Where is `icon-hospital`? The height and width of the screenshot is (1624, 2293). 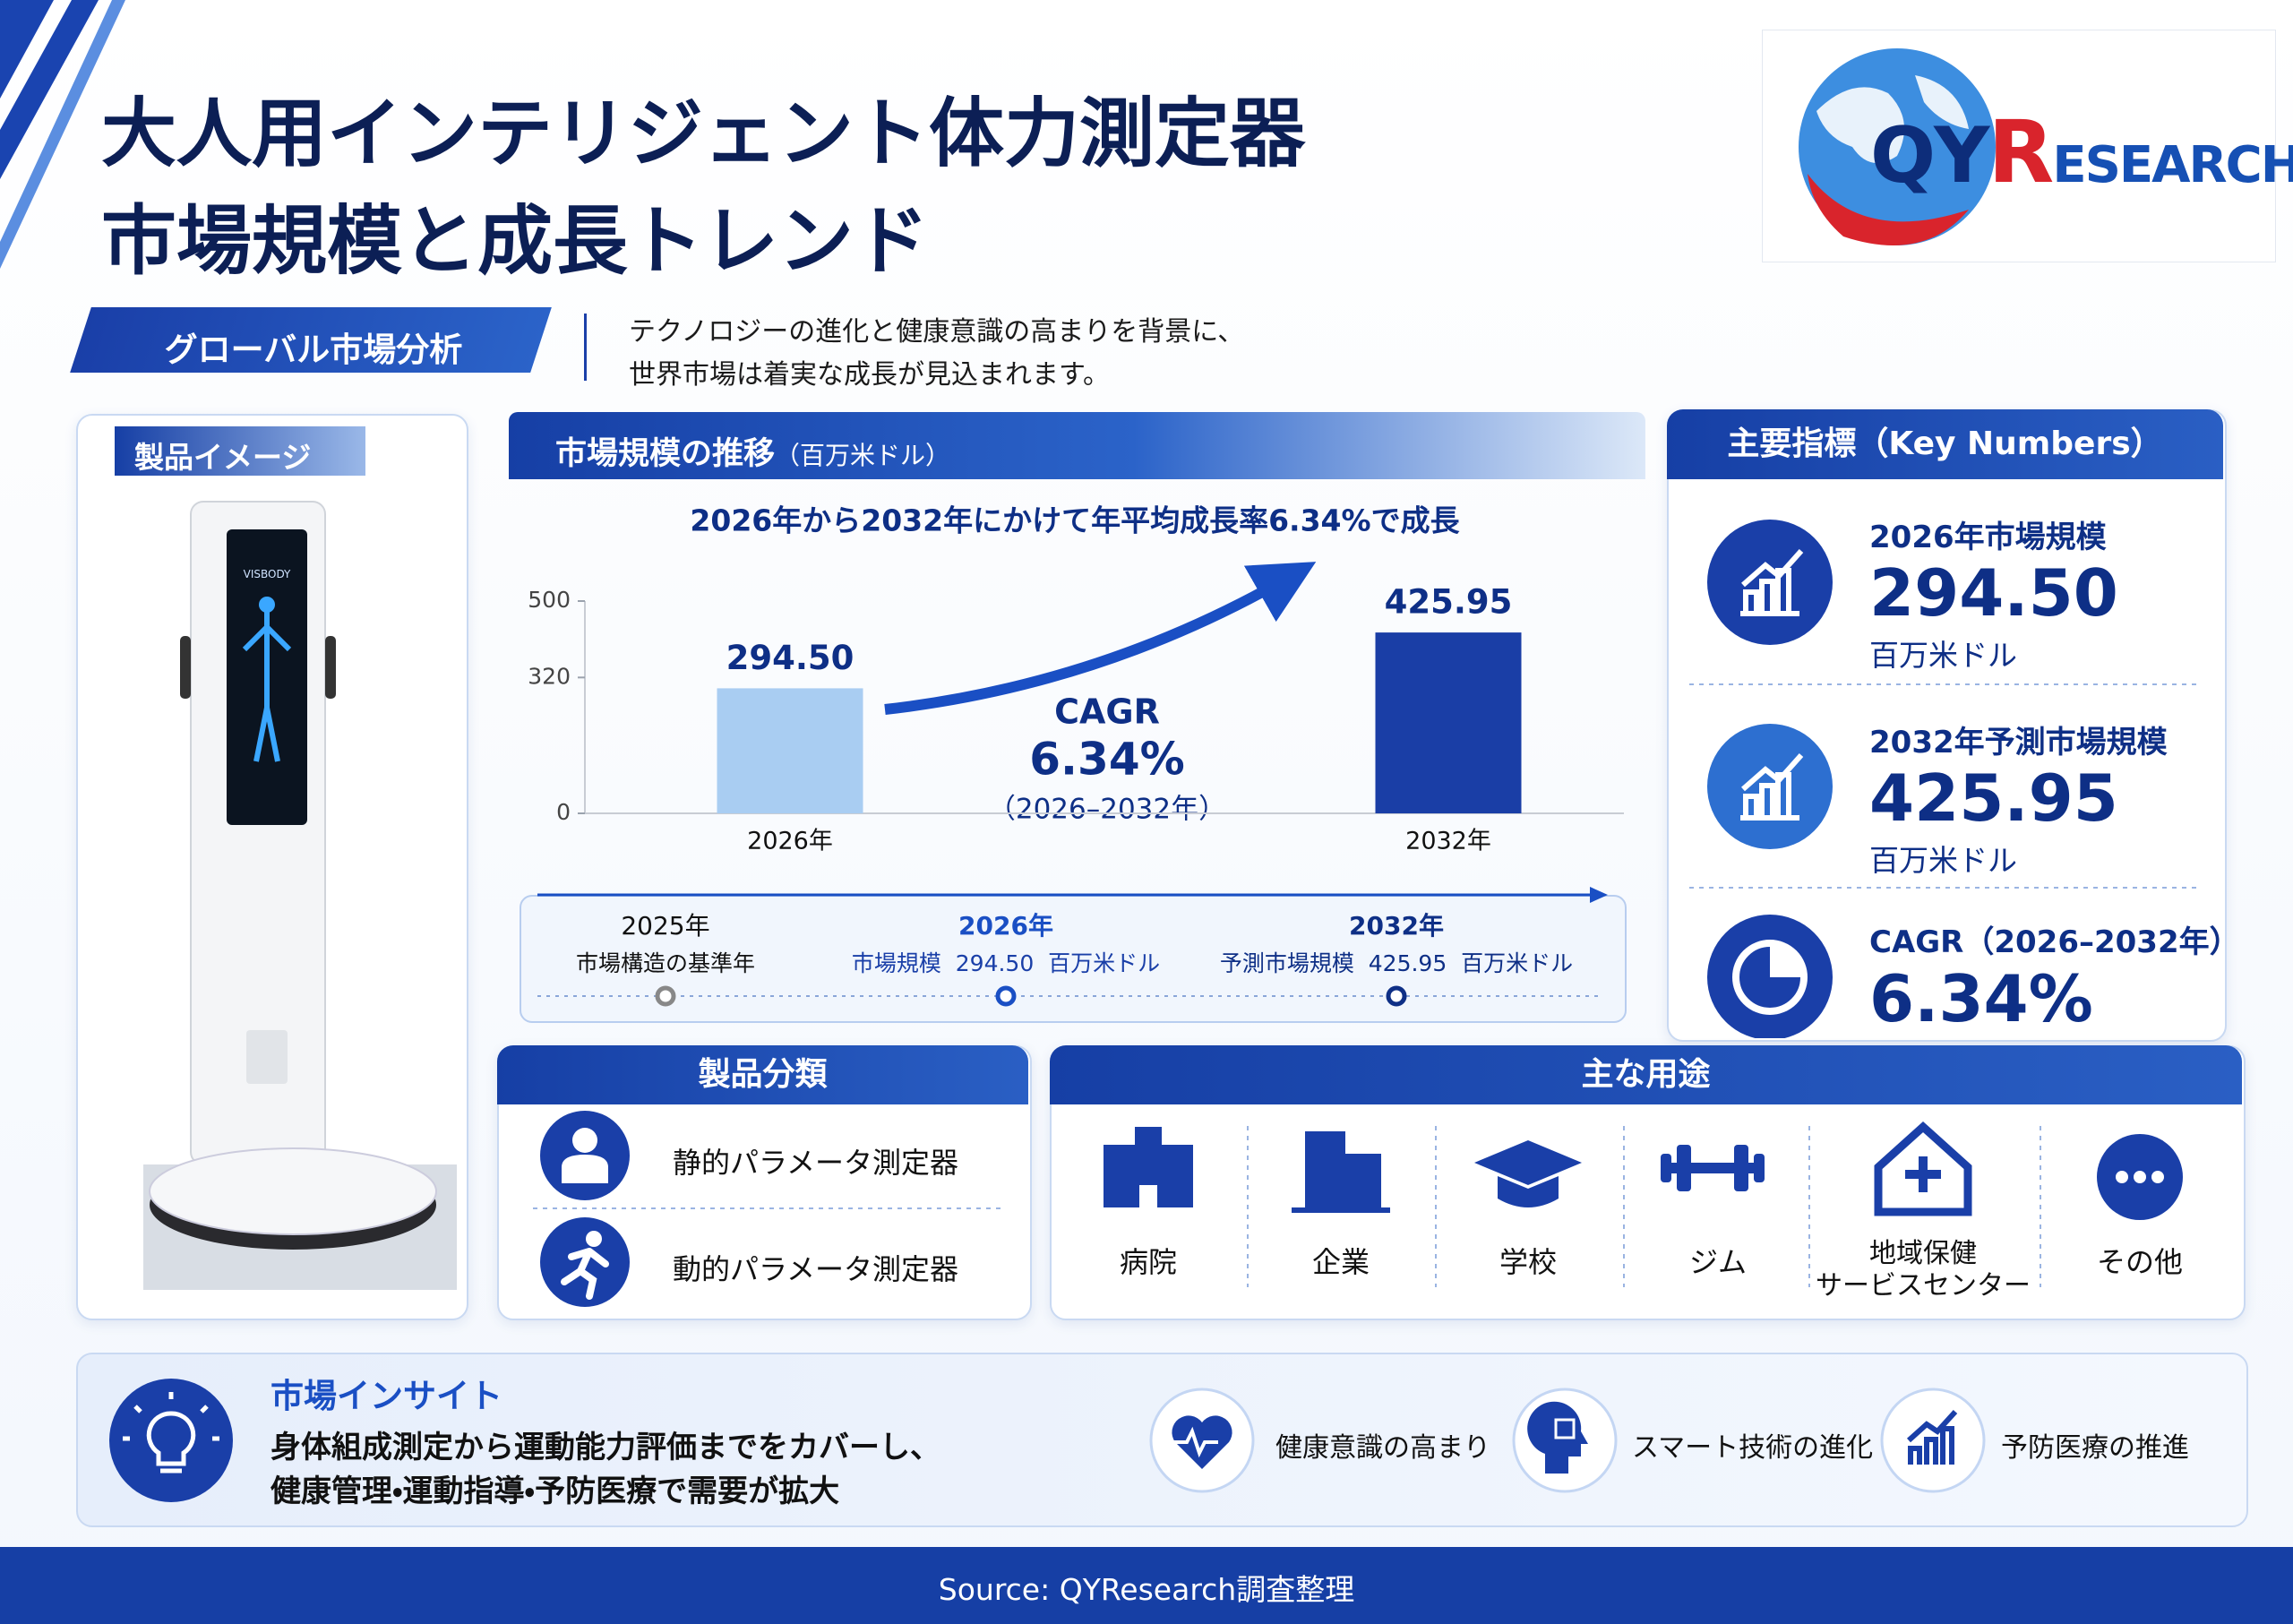 icon-hospital is located at coordinates (1148, 1167).